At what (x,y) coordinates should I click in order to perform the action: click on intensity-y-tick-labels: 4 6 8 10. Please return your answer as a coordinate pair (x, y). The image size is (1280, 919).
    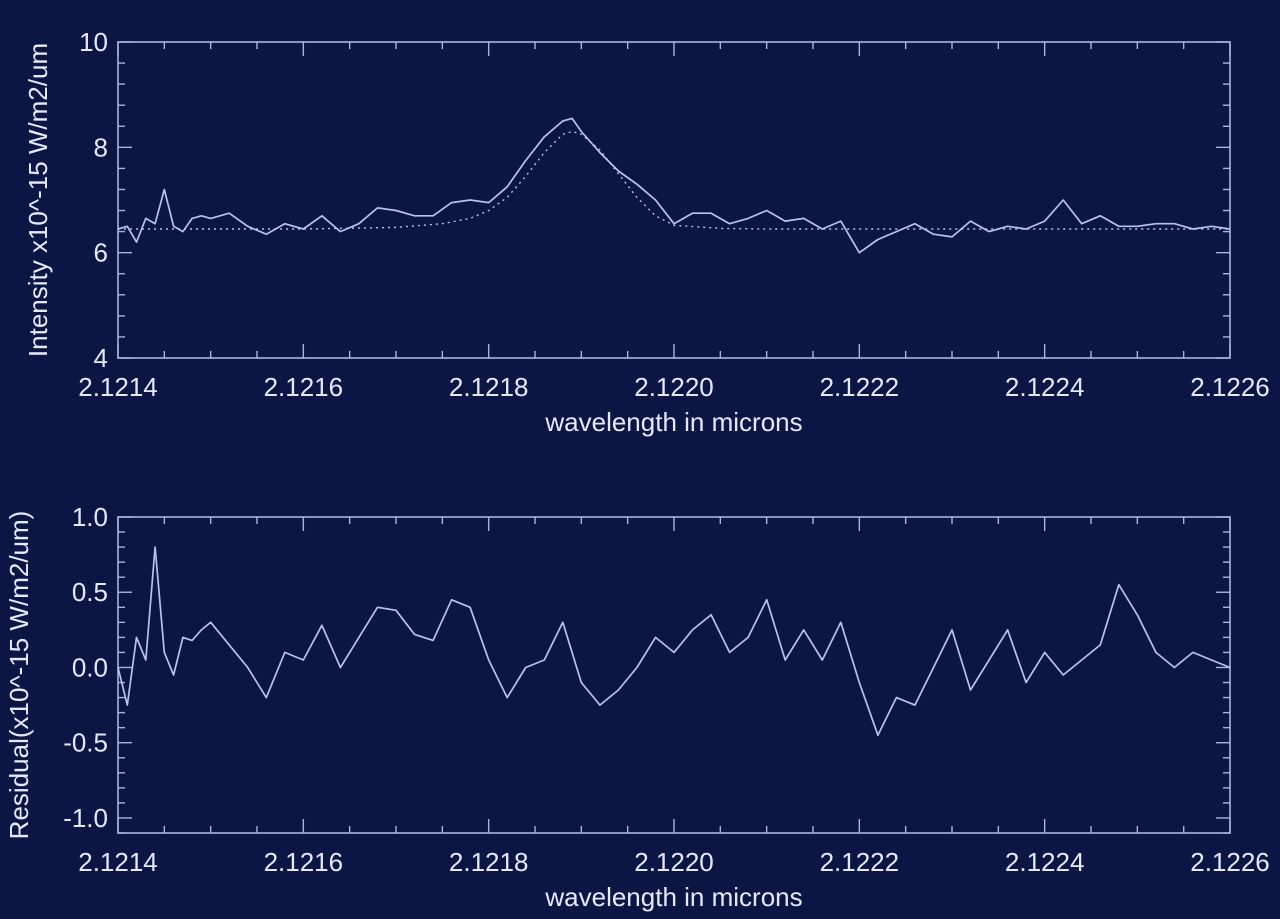
    Looking at the image, I should click on (93, 200).